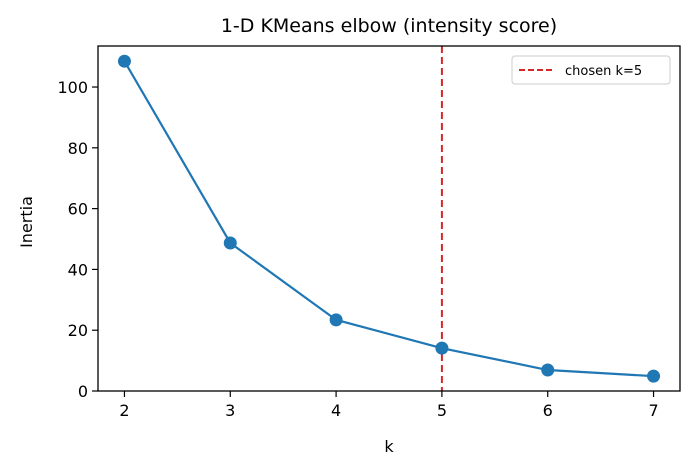 The width and height of the screenshot is (693, 470). I want to click on y-tick-label: 60, so click(78, 209).